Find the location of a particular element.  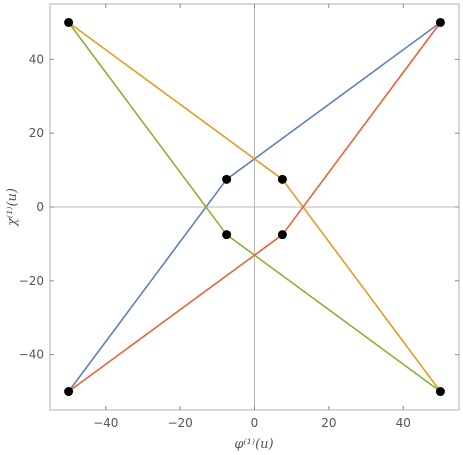

y-tick-label: 20 is located at coordinates (36, 133).